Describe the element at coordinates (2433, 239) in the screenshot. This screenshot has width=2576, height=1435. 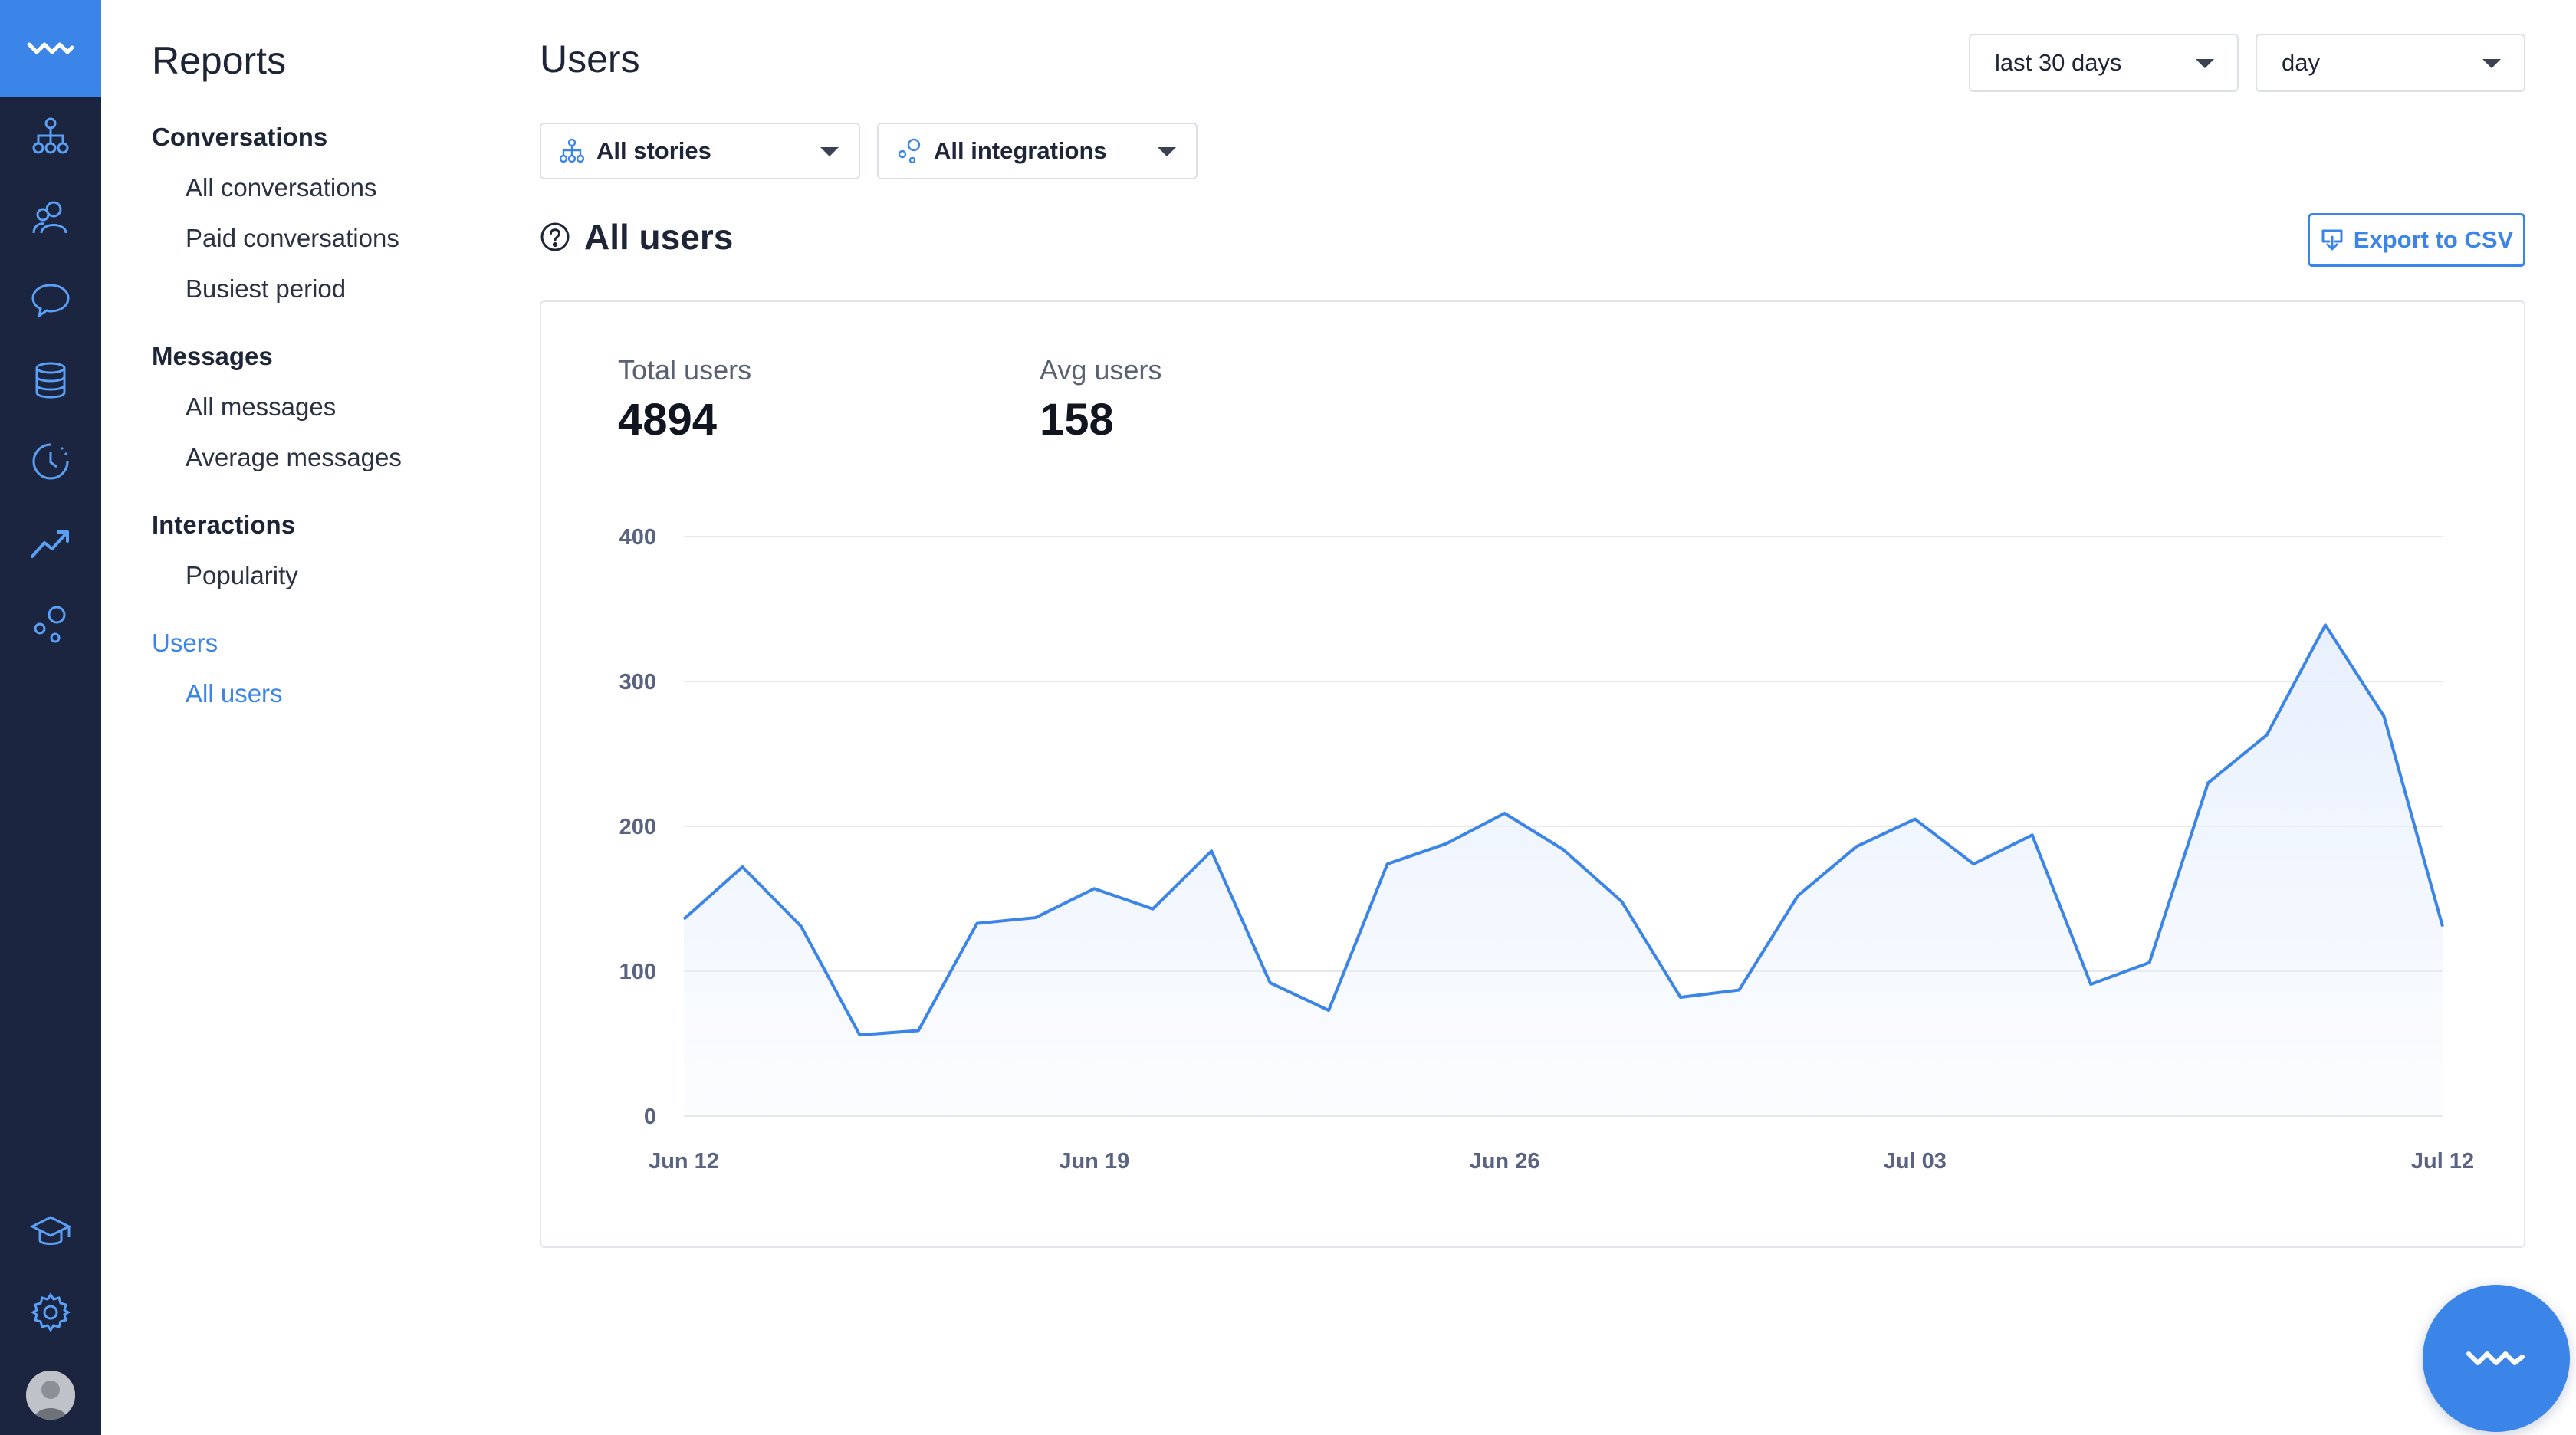
I see `export-csv-label: Export to CSV` at that location.